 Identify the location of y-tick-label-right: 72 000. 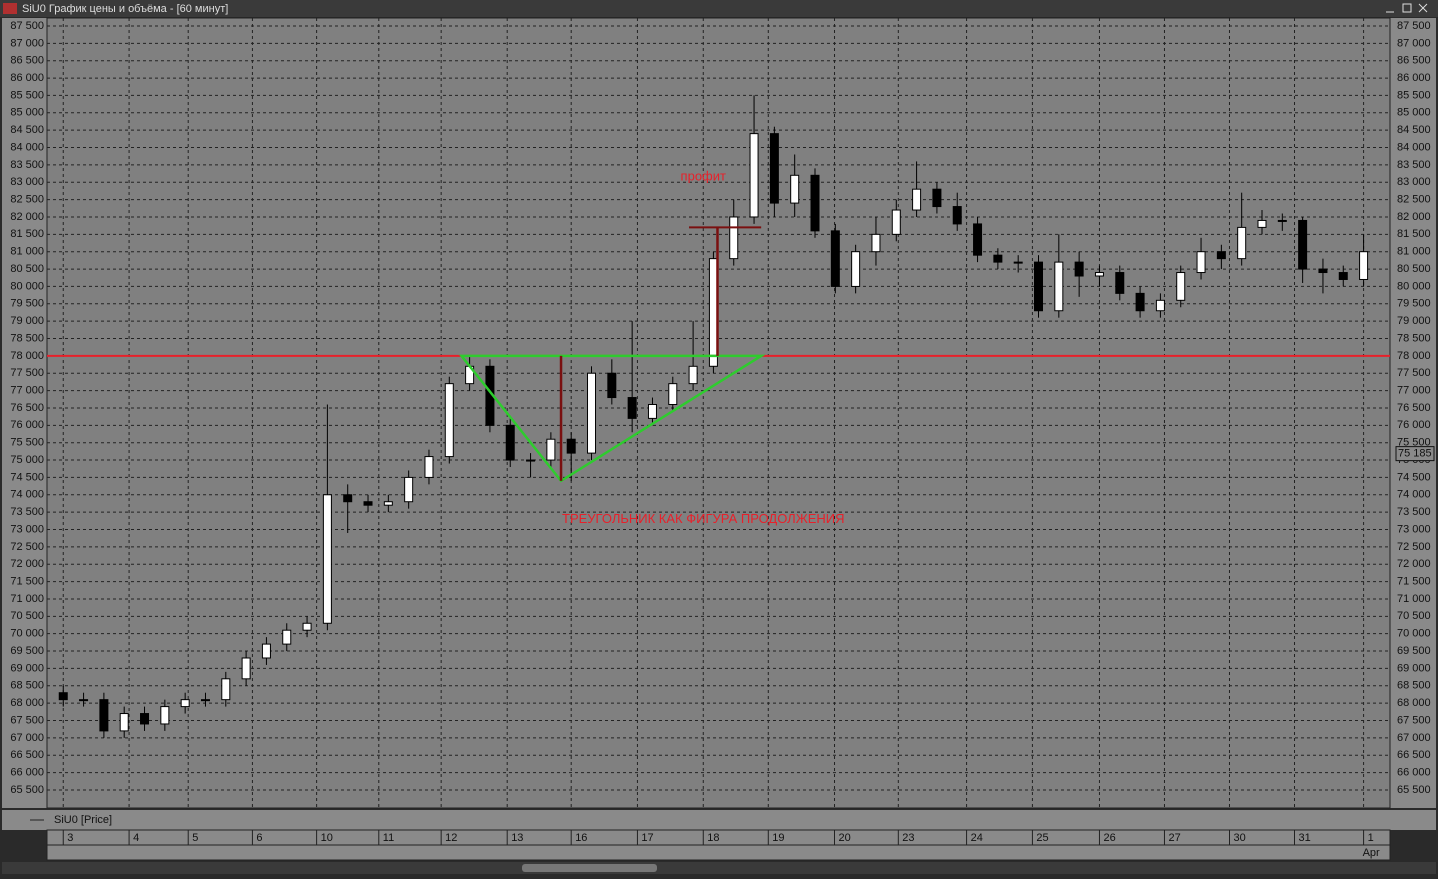
(1414, 564).